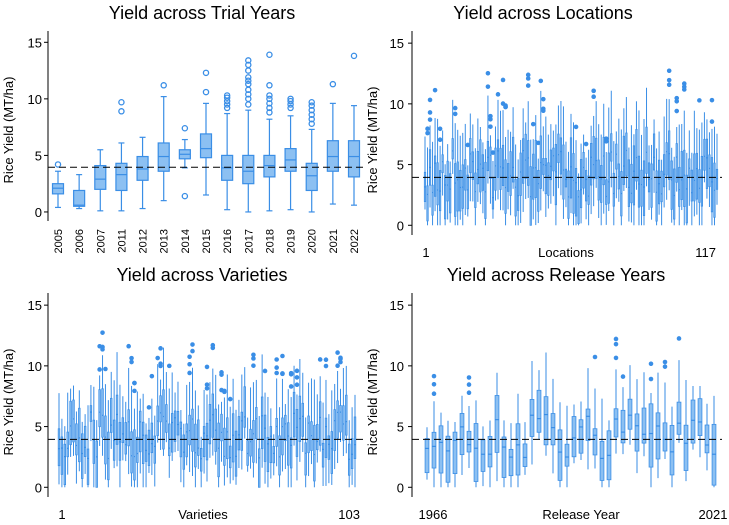 This screenshot has width=729, height=525. What do you see at coordinates (207, 132) in the screenshot?
I see `plot-area` at bounding box center [207, 132].